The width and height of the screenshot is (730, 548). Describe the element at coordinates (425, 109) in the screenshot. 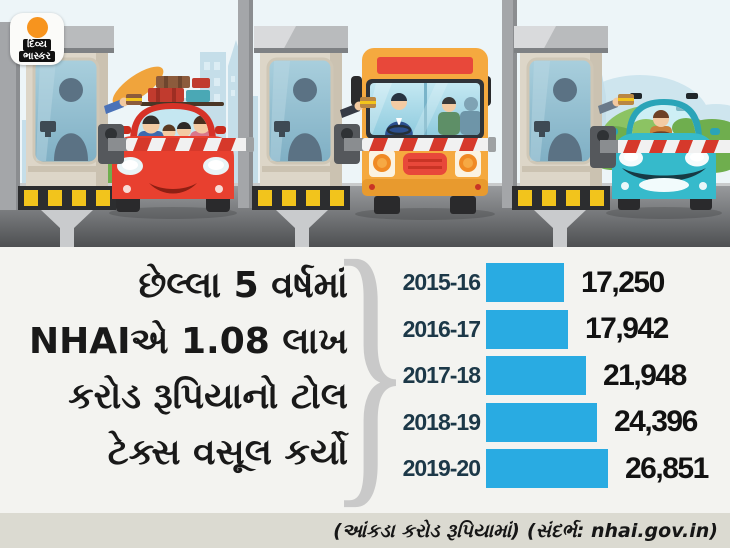

I see `bus-driver-passengers` at that location.